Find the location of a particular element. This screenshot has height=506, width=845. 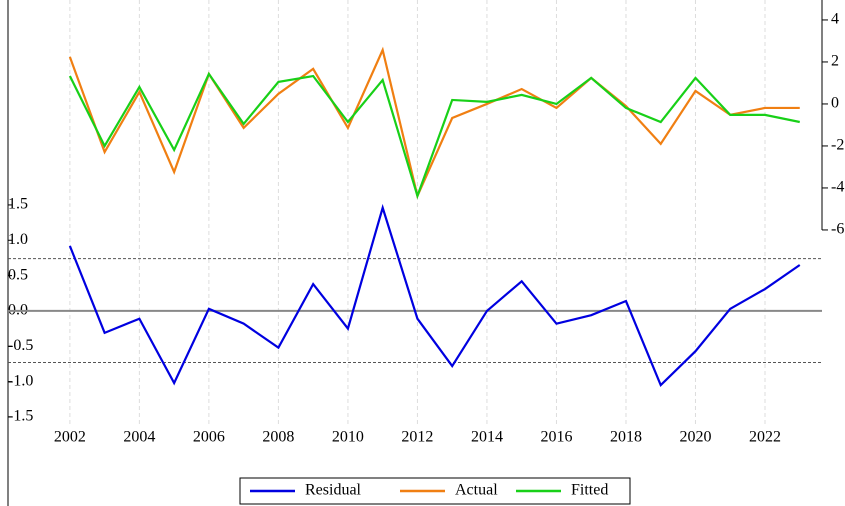

legend-label: Actual is located at coordinates (476, 490).